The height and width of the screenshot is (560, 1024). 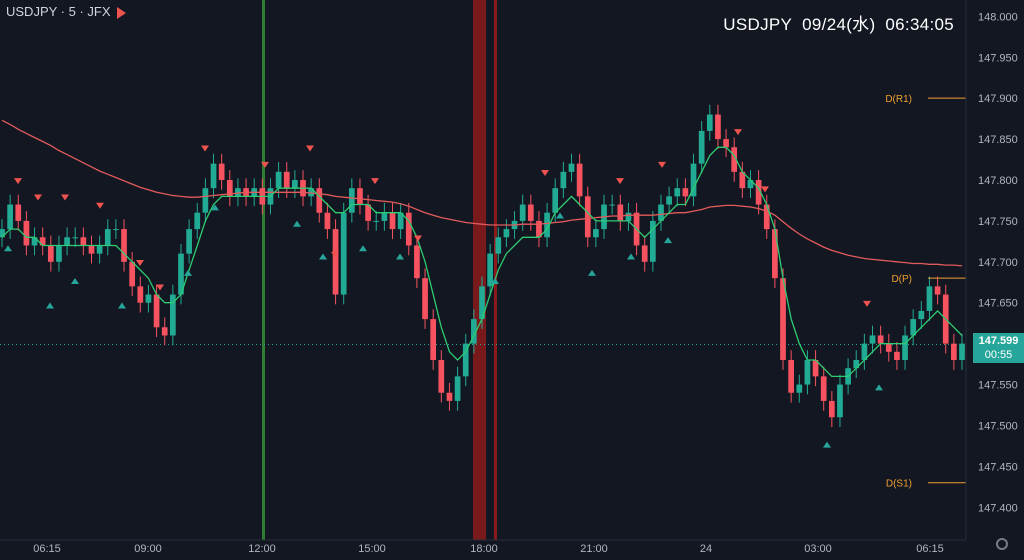 I want to click on x-tick-label: 09:00, so click(x=148, y=549).